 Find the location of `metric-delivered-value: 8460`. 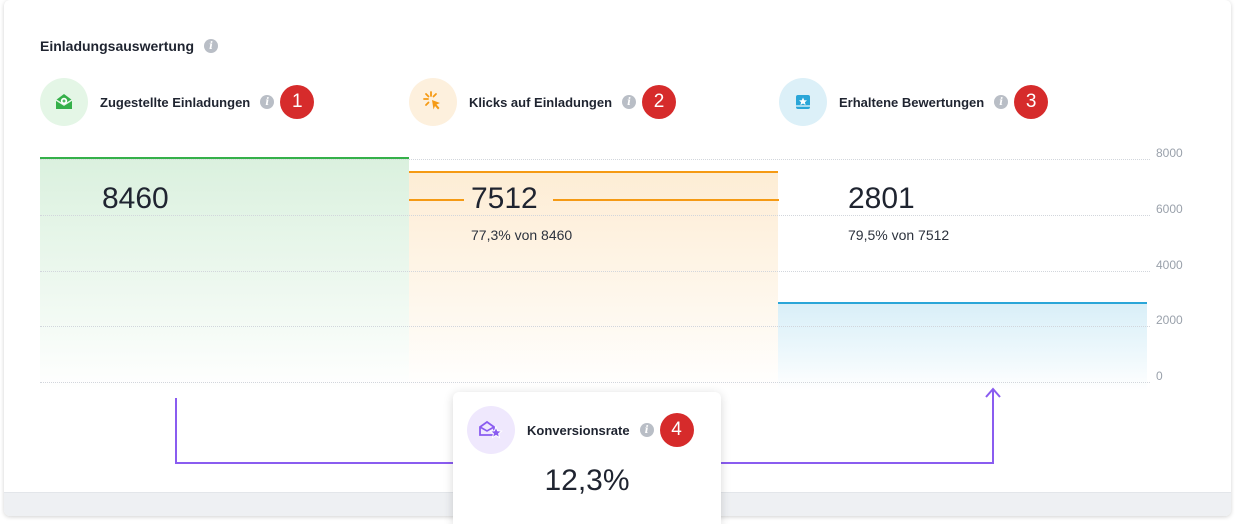

metric-delivered-value: 8460 is located at coordinates (135, 198).